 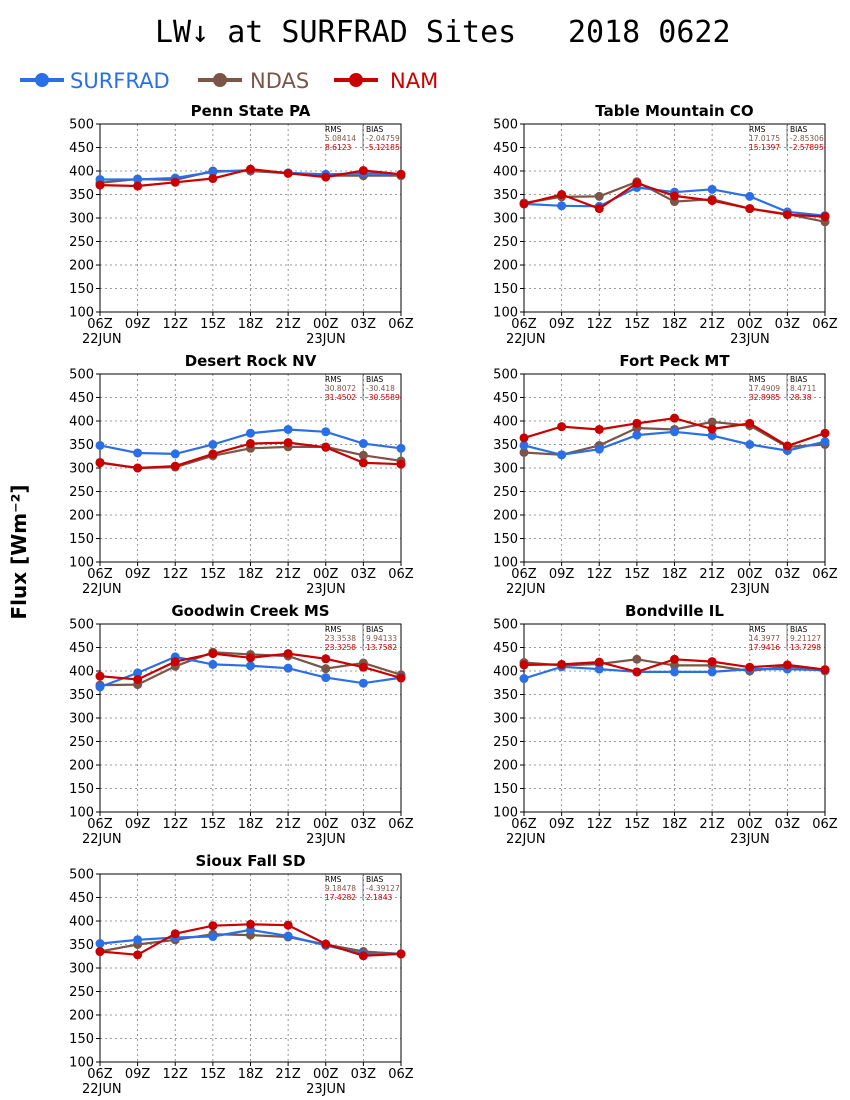 What do you see at coordinates (81, 148) in the screenshot?
I see `y-tick-label: 450` at bounding box center [81, 148].